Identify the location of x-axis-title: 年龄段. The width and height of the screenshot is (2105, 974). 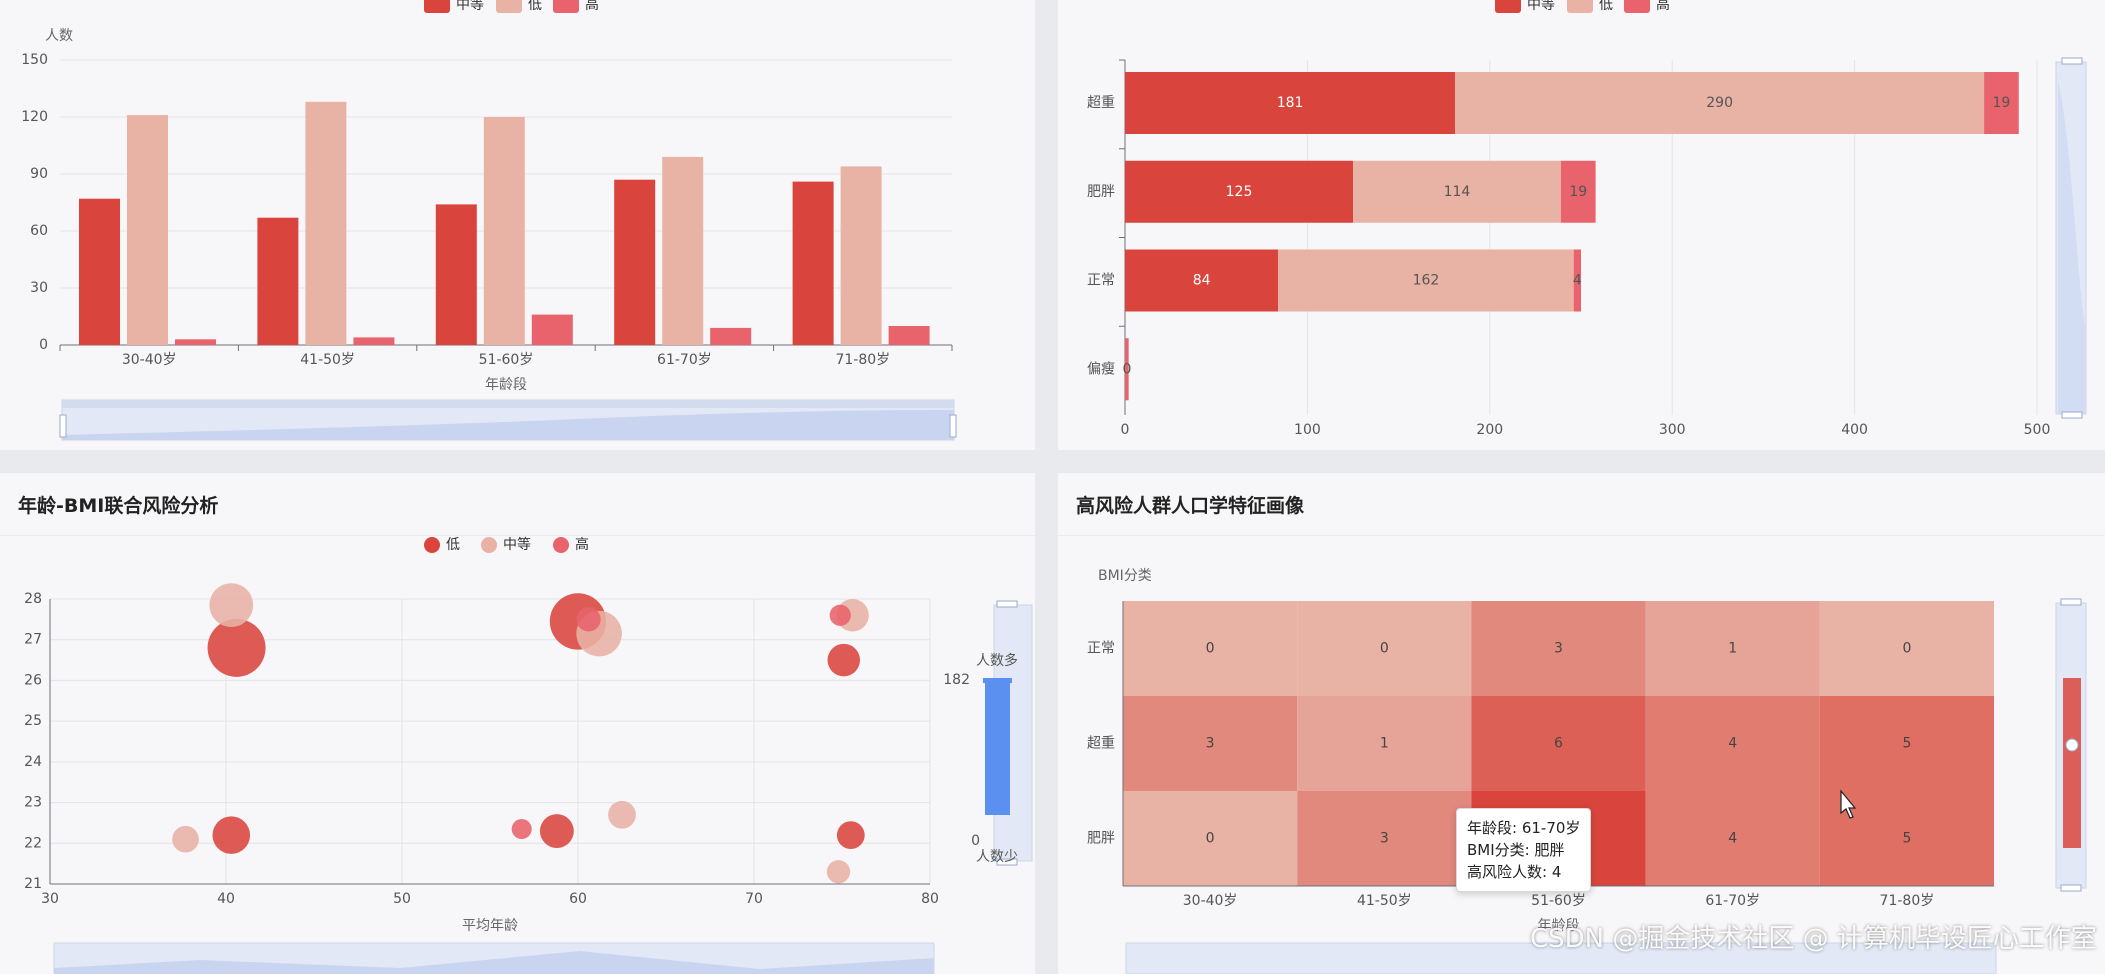
(1559, 926).